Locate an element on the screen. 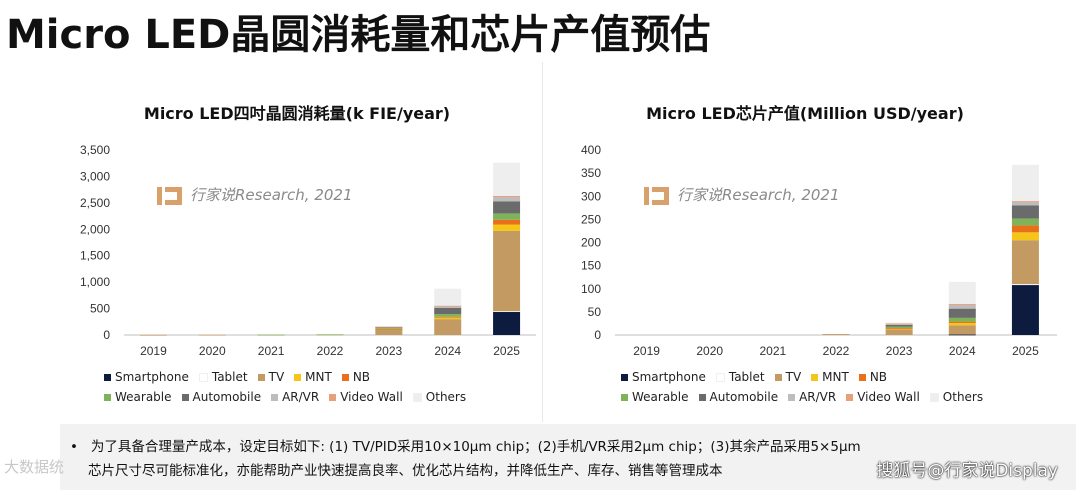 The width and height of the screenshot is (1080, 491). page-title: Micro LED晶圆消耗量和芯片产值预估 is located at coordinates (358, 35).